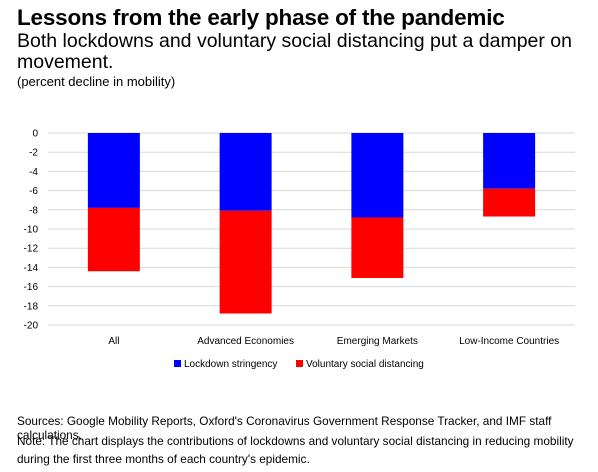 The height and width of the screenshot is (472, 598). Describe the element at coordinates (33, 153) in the screenshot. I see `y-tick-label: -2` at that location.